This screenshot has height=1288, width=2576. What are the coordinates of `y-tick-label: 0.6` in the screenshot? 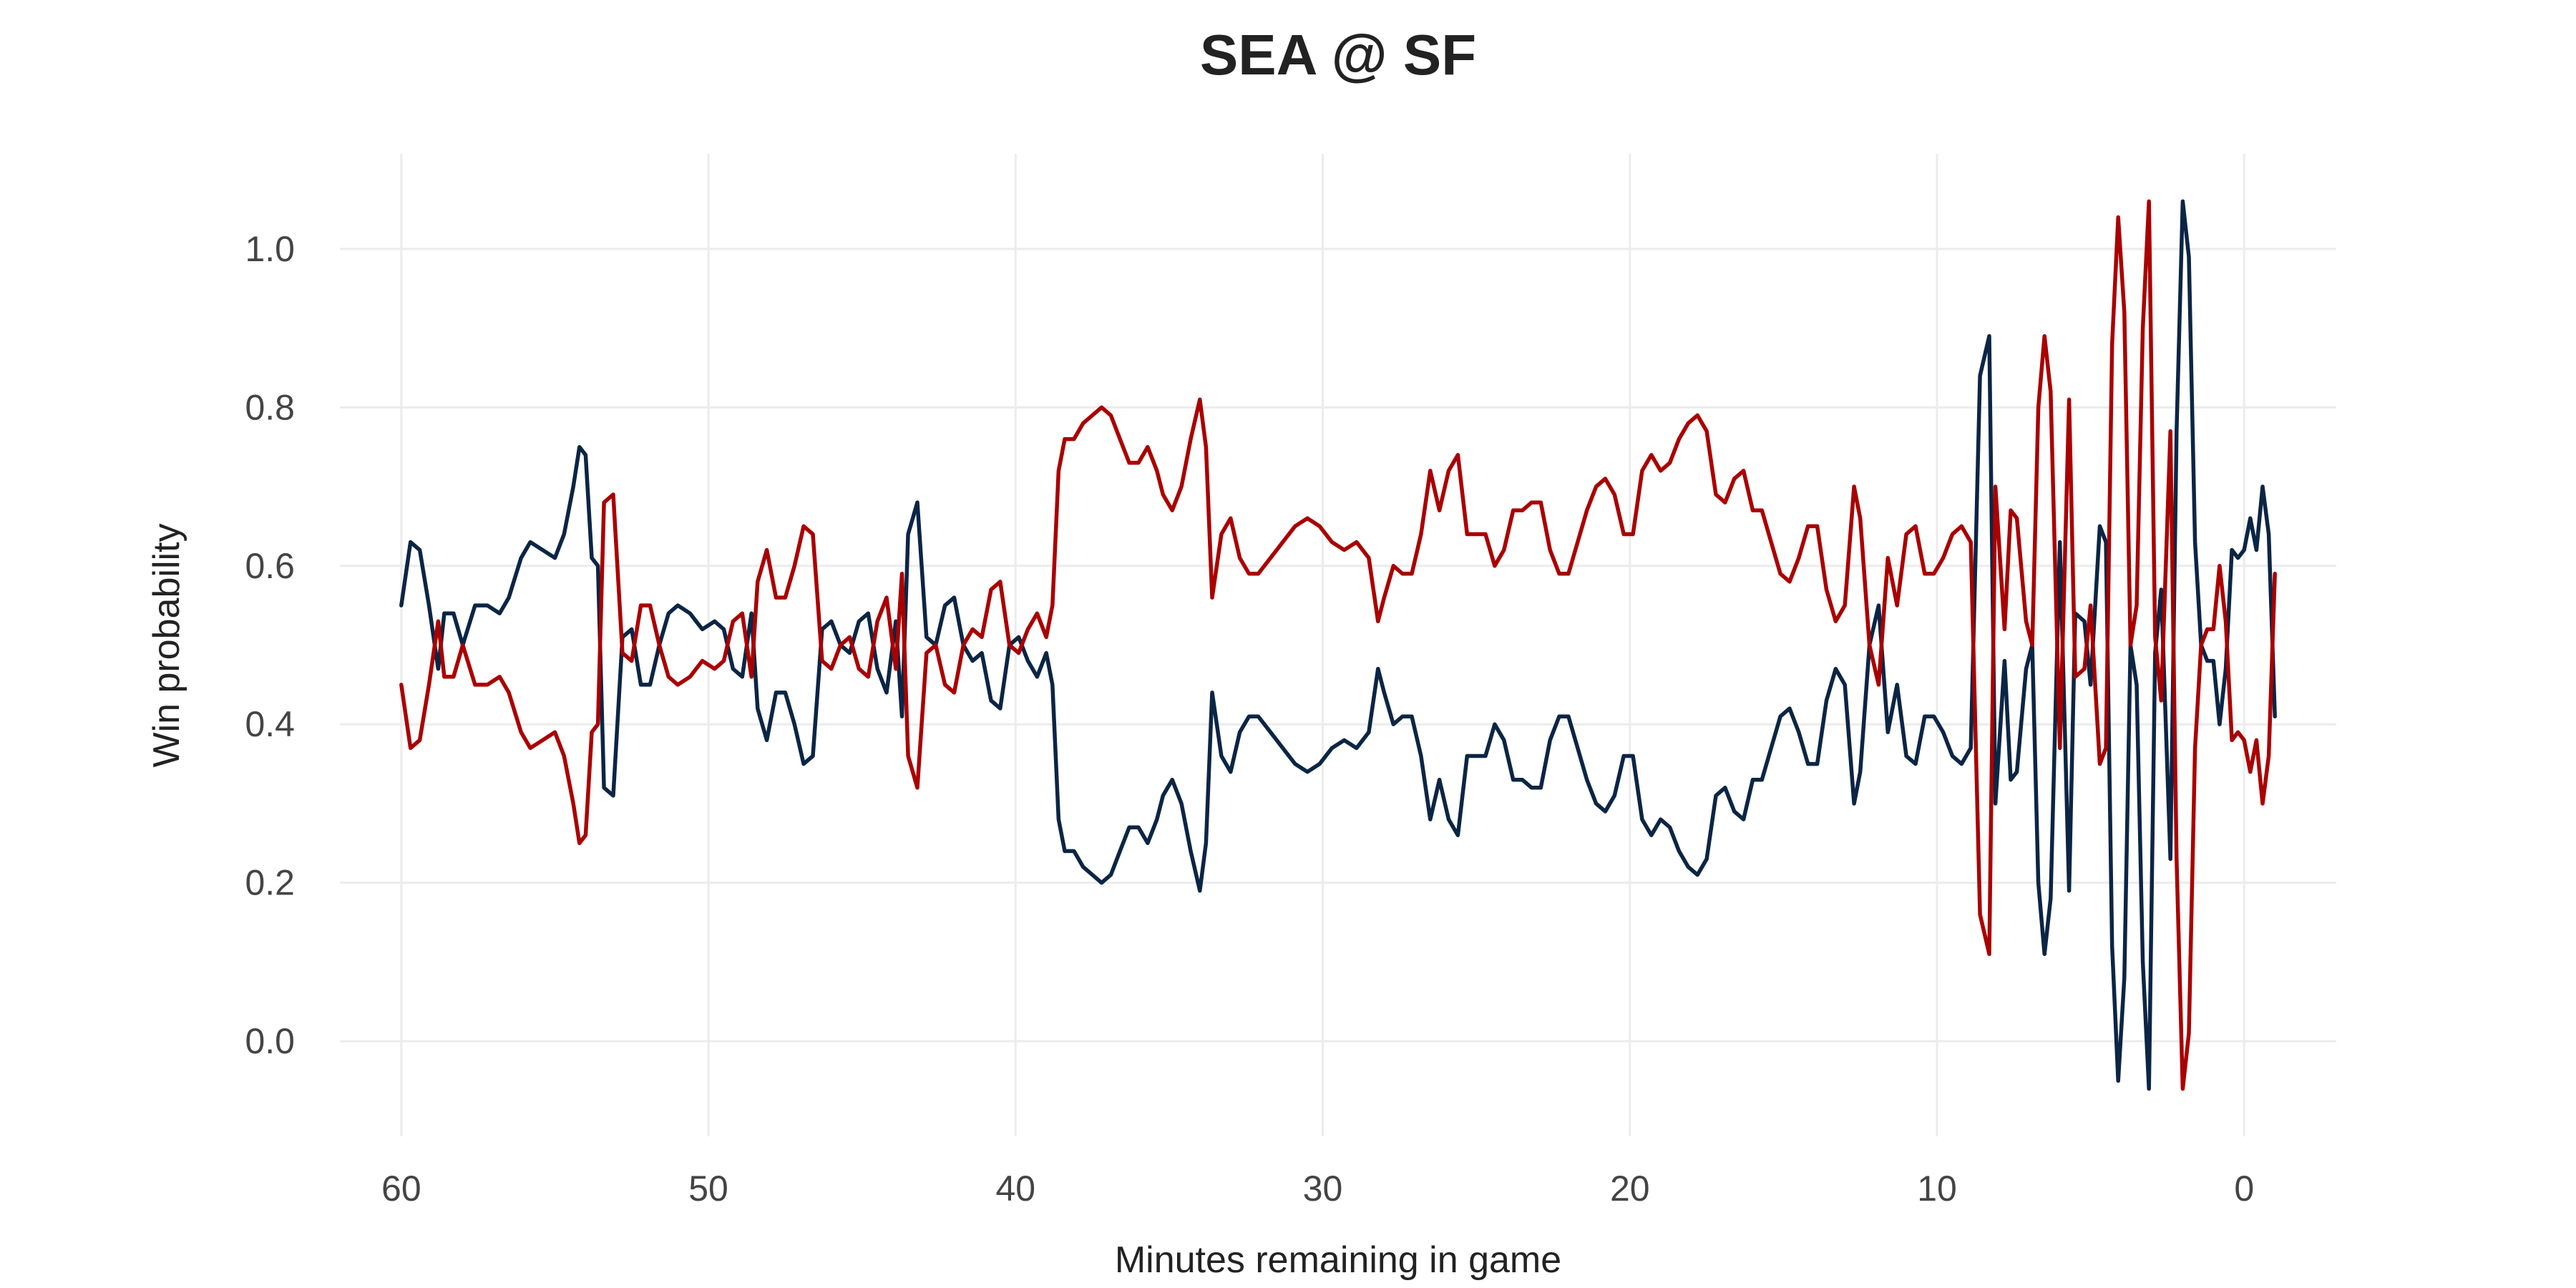 It's located at (270, 566).